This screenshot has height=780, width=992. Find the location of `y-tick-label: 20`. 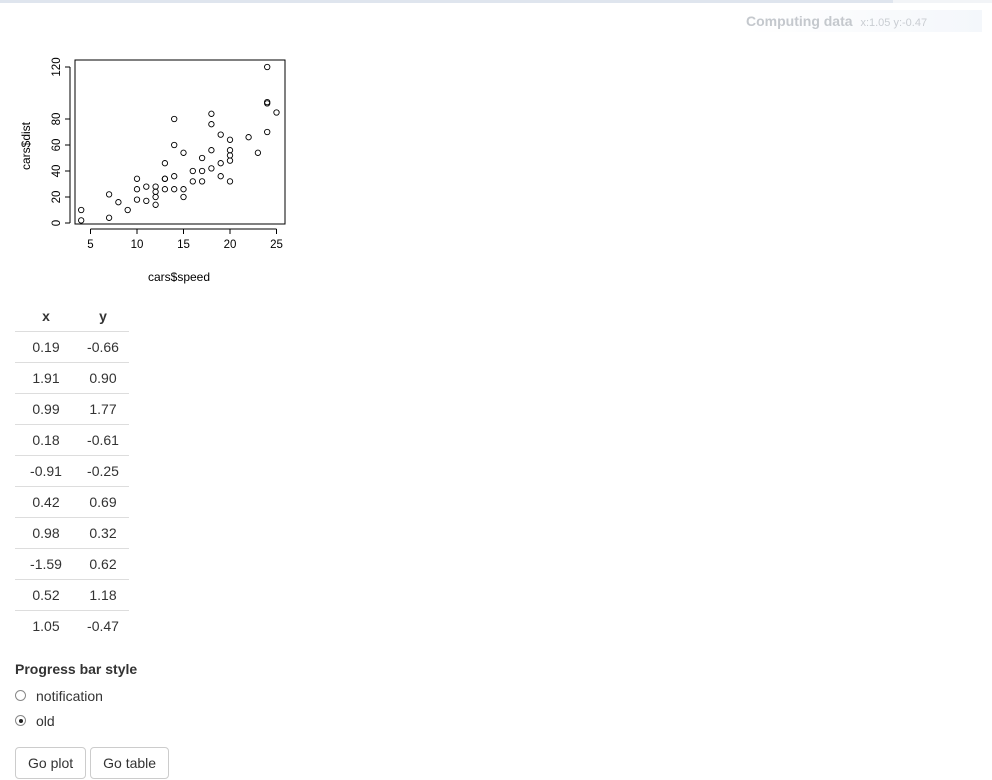

y-tick-label: 20 is located at coordinates (57, 197).